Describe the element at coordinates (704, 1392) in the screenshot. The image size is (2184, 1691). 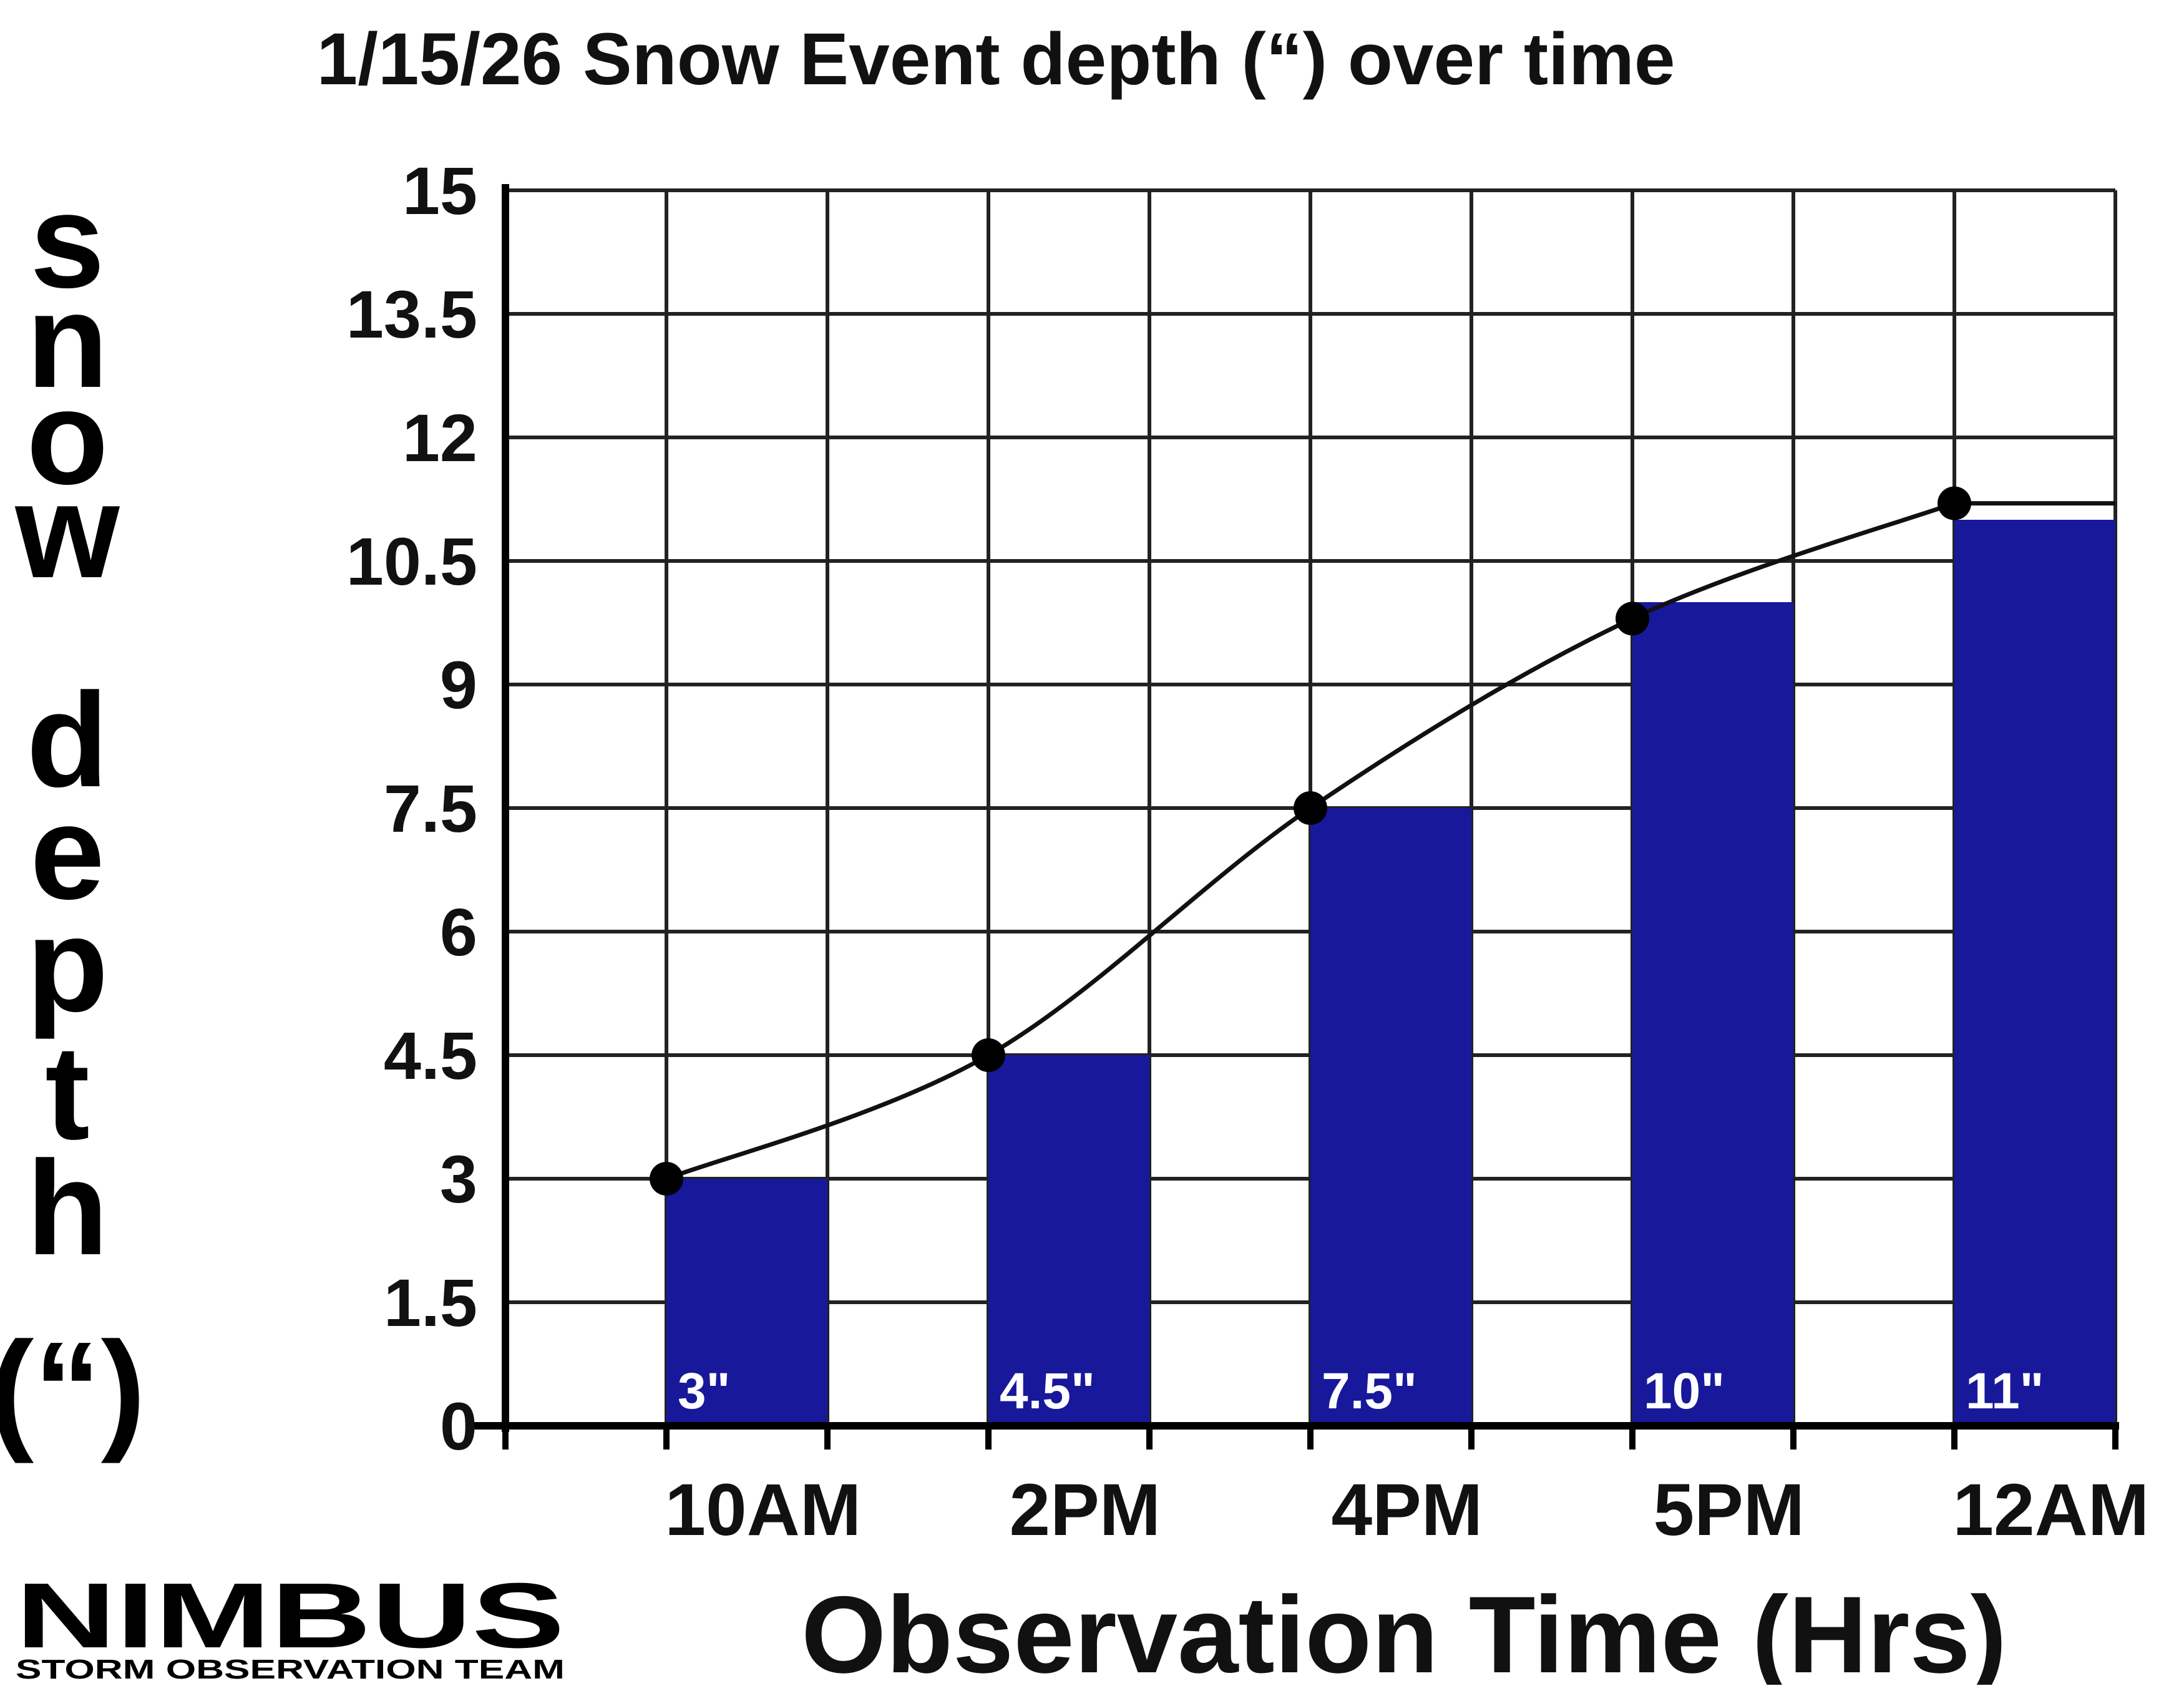
I see `bar-value-label: 3"` at that location.